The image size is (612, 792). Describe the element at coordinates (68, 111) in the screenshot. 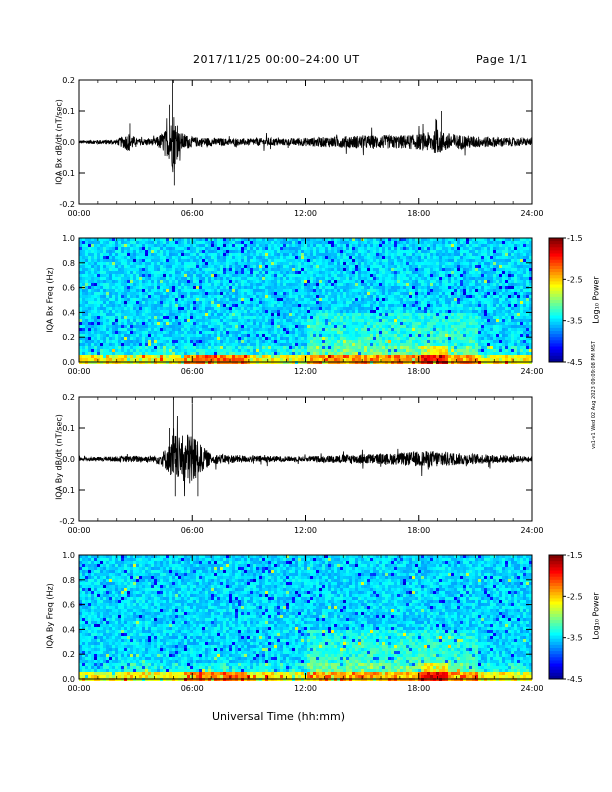

I see `y-tick-label: 0.1` at that location.